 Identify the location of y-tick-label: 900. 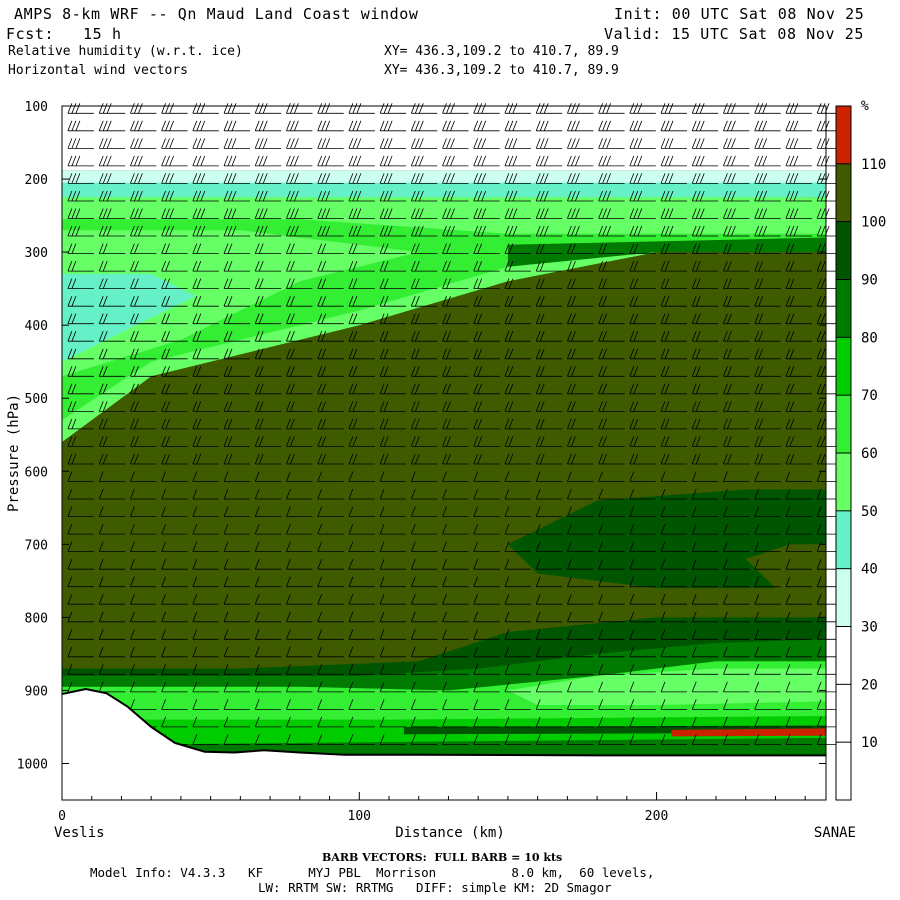
(36, 691).